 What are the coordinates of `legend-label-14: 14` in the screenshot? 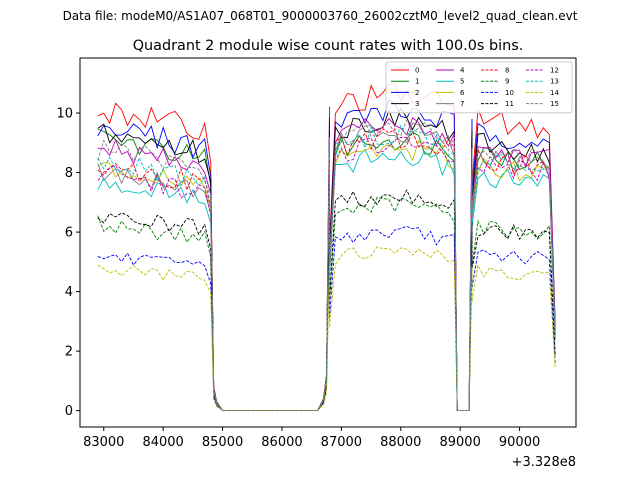 It's located at (554, 93).